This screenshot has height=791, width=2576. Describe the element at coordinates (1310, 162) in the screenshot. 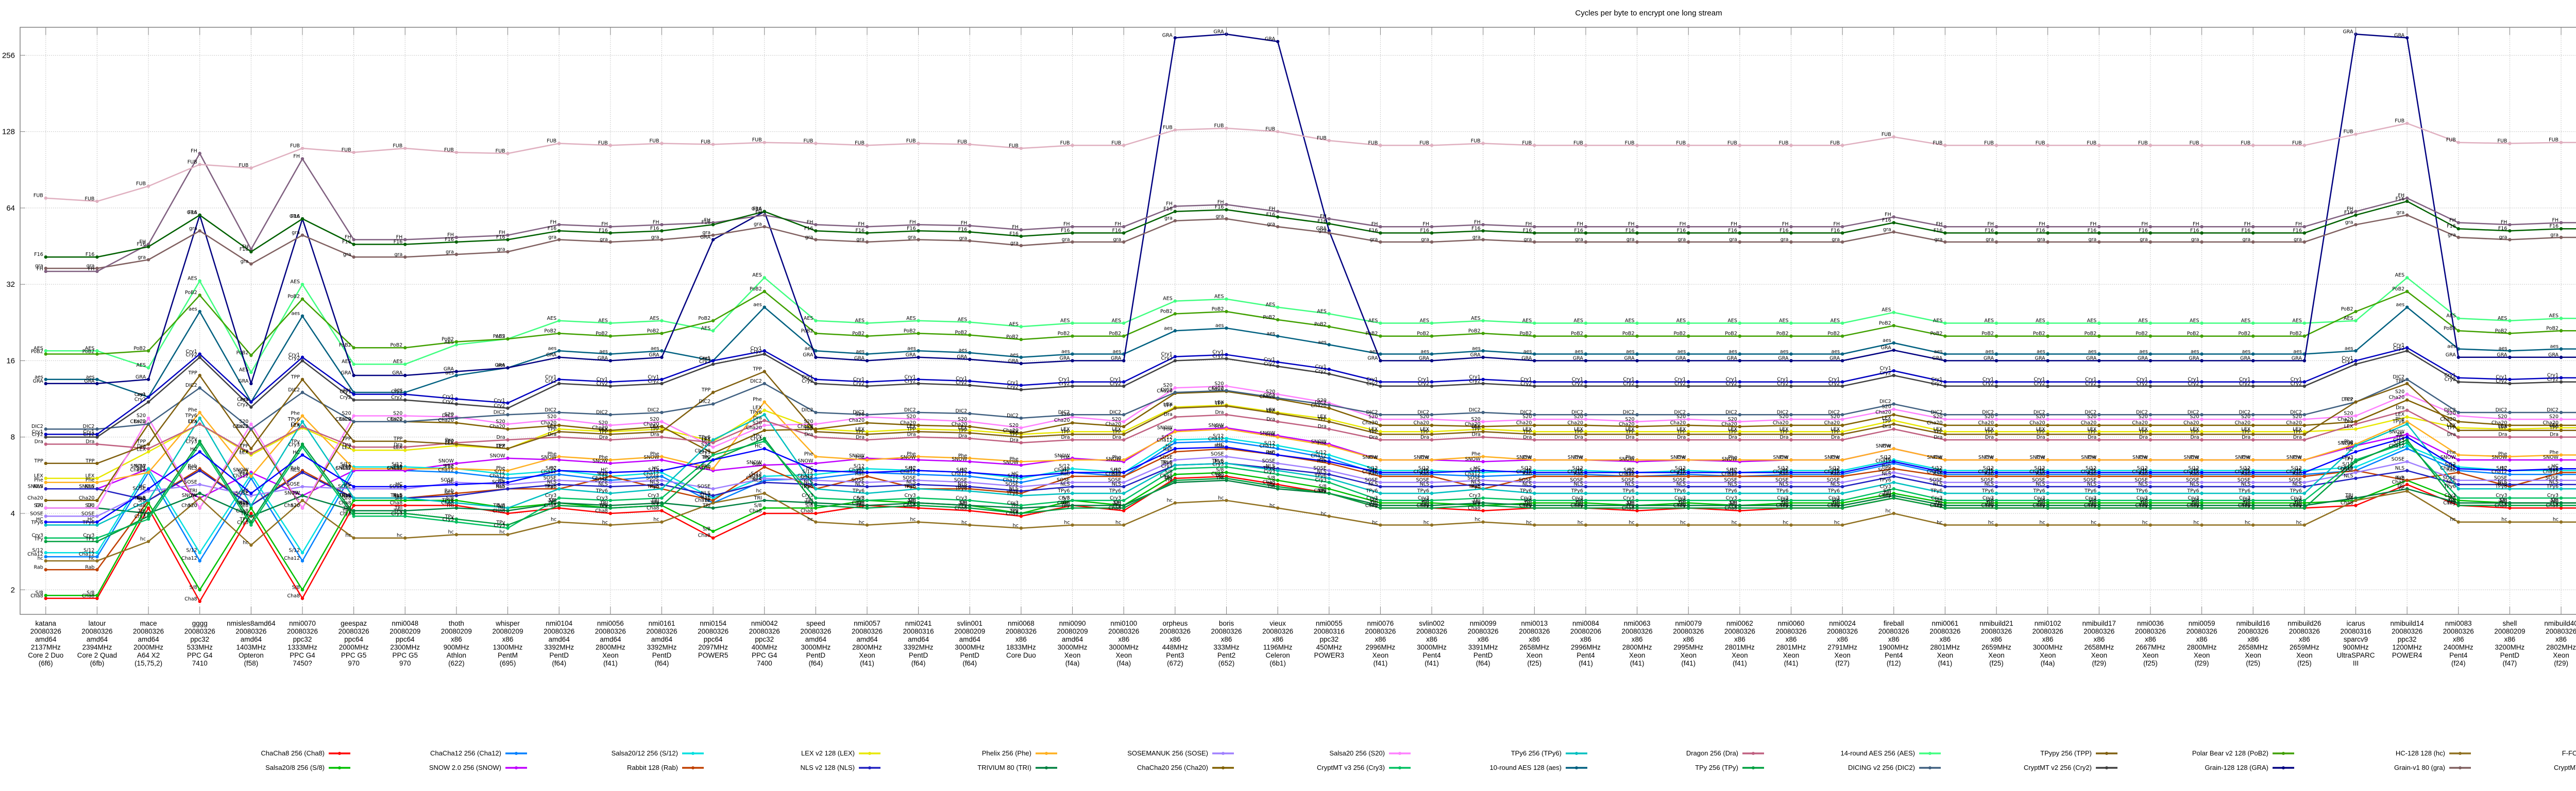

I see `series-line` at that location.